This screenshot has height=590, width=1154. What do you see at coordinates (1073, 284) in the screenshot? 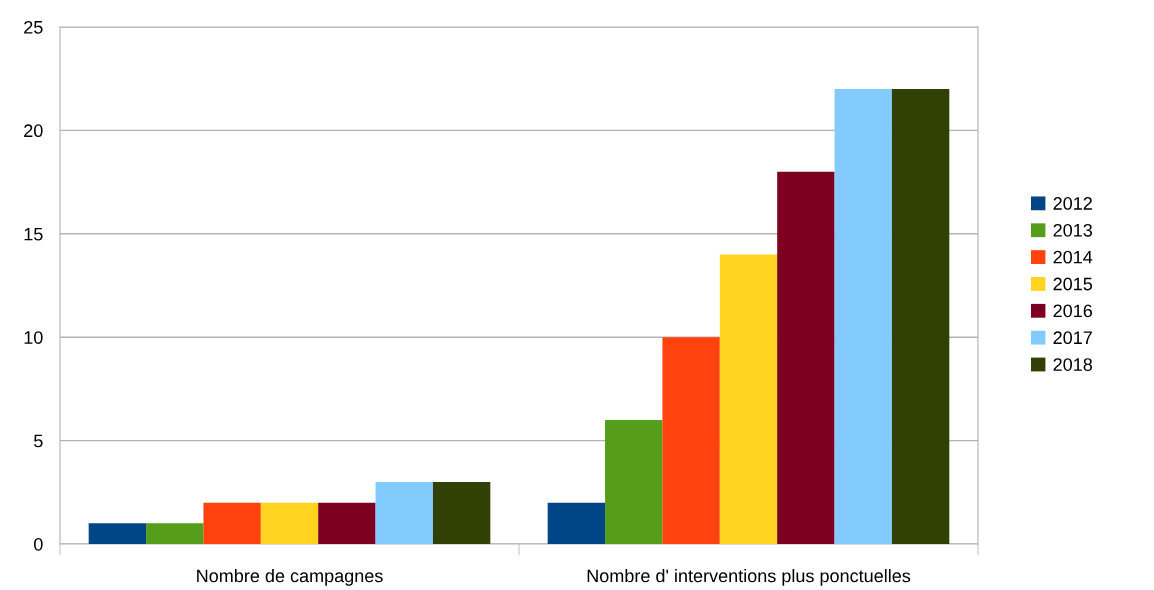
I see `legend-label: 2015` at bounding box center [1073, 284].